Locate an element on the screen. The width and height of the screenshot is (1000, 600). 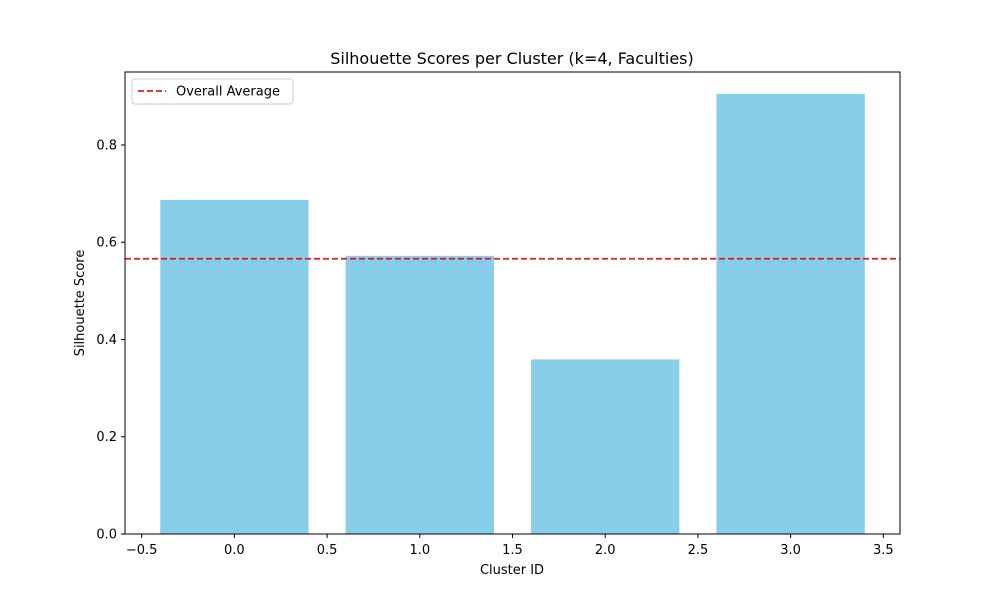
x-tick-label: 1.5 is located at coordinates (512, 550).